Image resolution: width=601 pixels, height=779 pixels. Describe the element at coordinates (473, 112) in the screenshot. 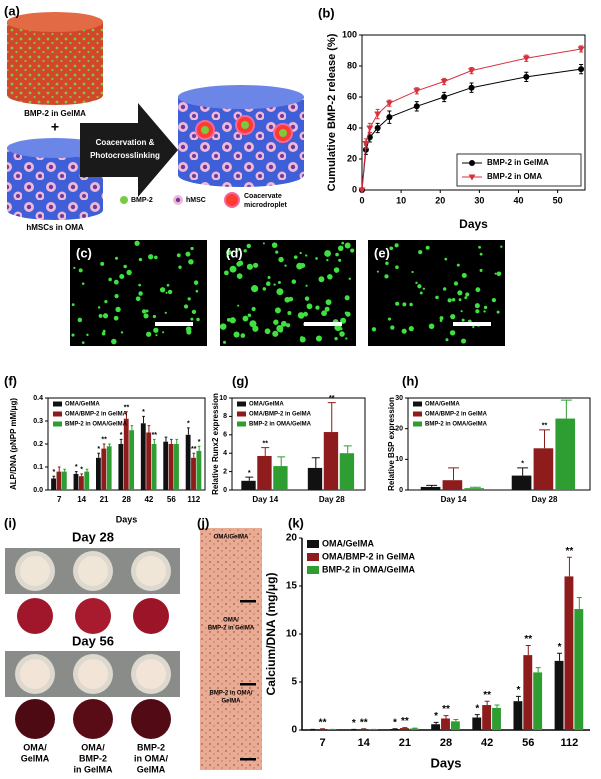

I see `axes-frame` at that location.